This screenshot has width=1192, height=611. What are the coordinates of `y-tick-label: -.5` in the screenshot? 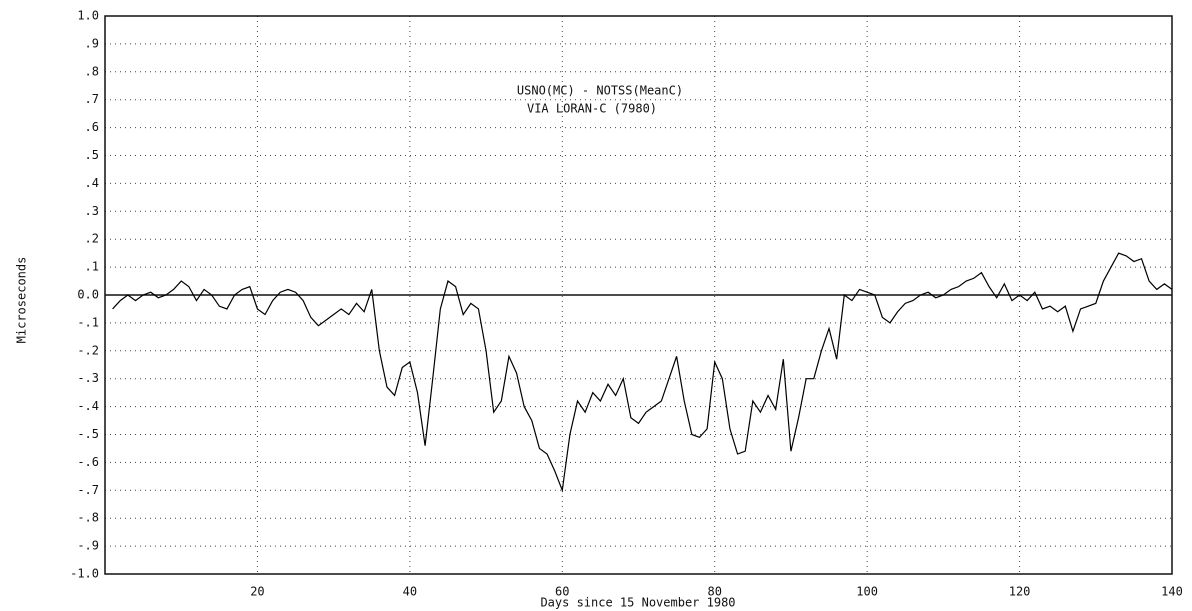 It's located at (88, 434).